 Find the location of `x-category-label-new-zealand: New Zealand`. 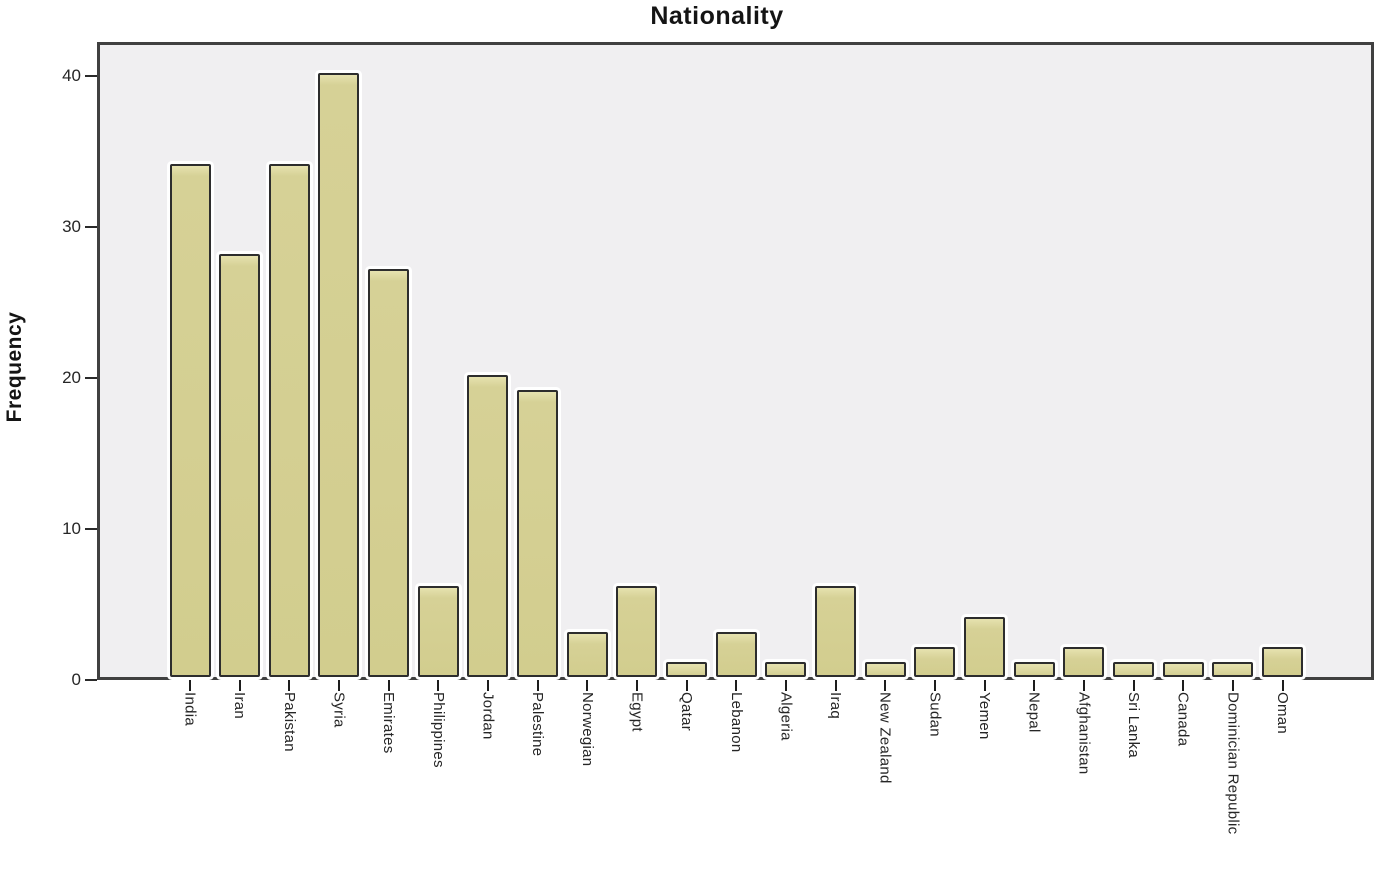

x-category-label-new-zealand: New Zealand is located at coordinates (885, 738).